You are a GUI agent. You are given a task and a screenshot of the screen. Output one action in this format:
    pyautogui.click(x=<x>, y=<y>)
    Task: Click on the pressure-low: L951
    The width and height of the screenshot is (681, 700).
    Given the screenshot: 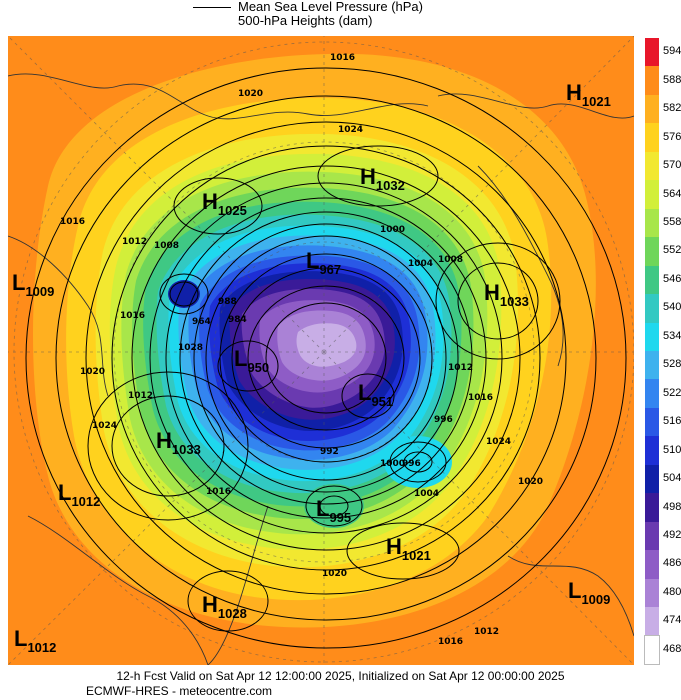 What is the action you would take?
    pyautogui.click(x=376, y=395)
    